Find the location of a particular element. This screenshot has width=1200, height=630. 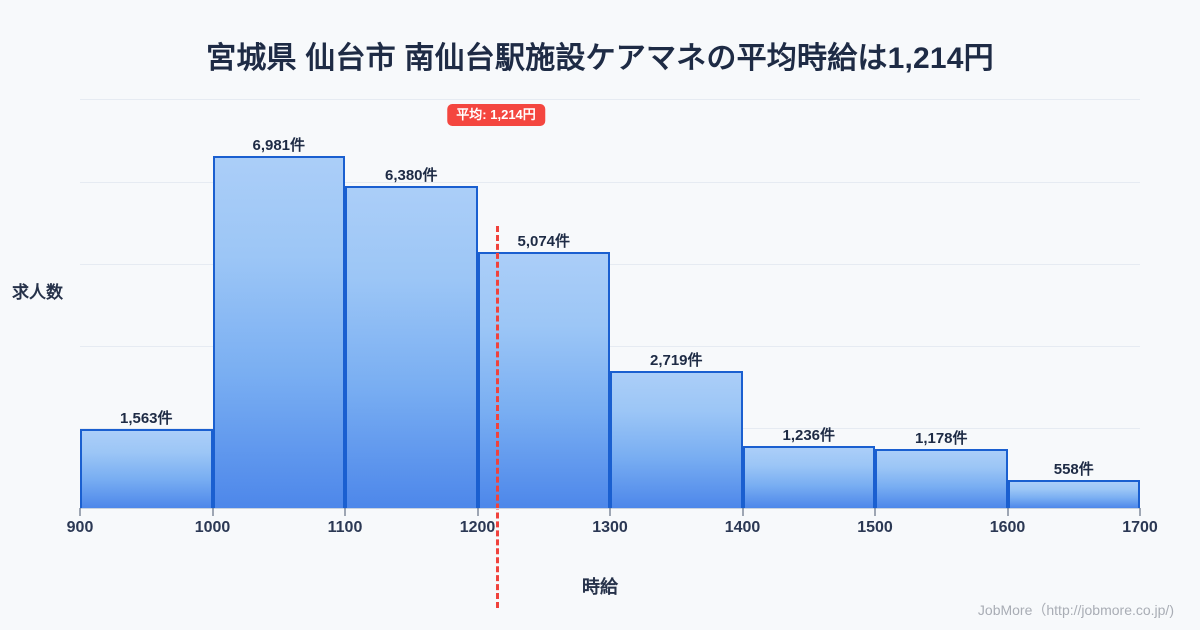

footer-credit: JobMore（http://jobmore.co.jp/) is located at coordinates (1075, 610).